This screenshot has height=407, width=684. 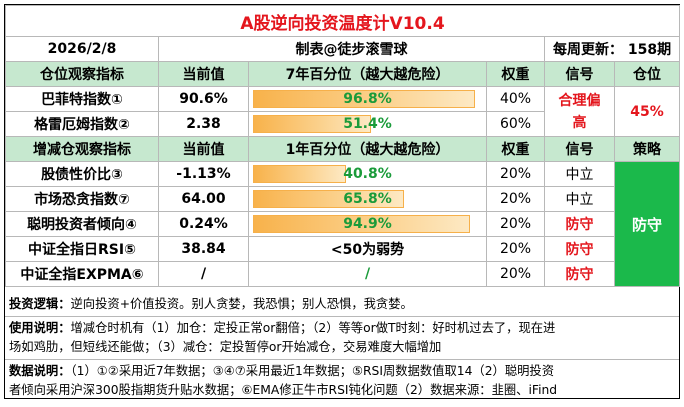 I want to click on percentile-label: 40.8%, so click(x=367, y=174).